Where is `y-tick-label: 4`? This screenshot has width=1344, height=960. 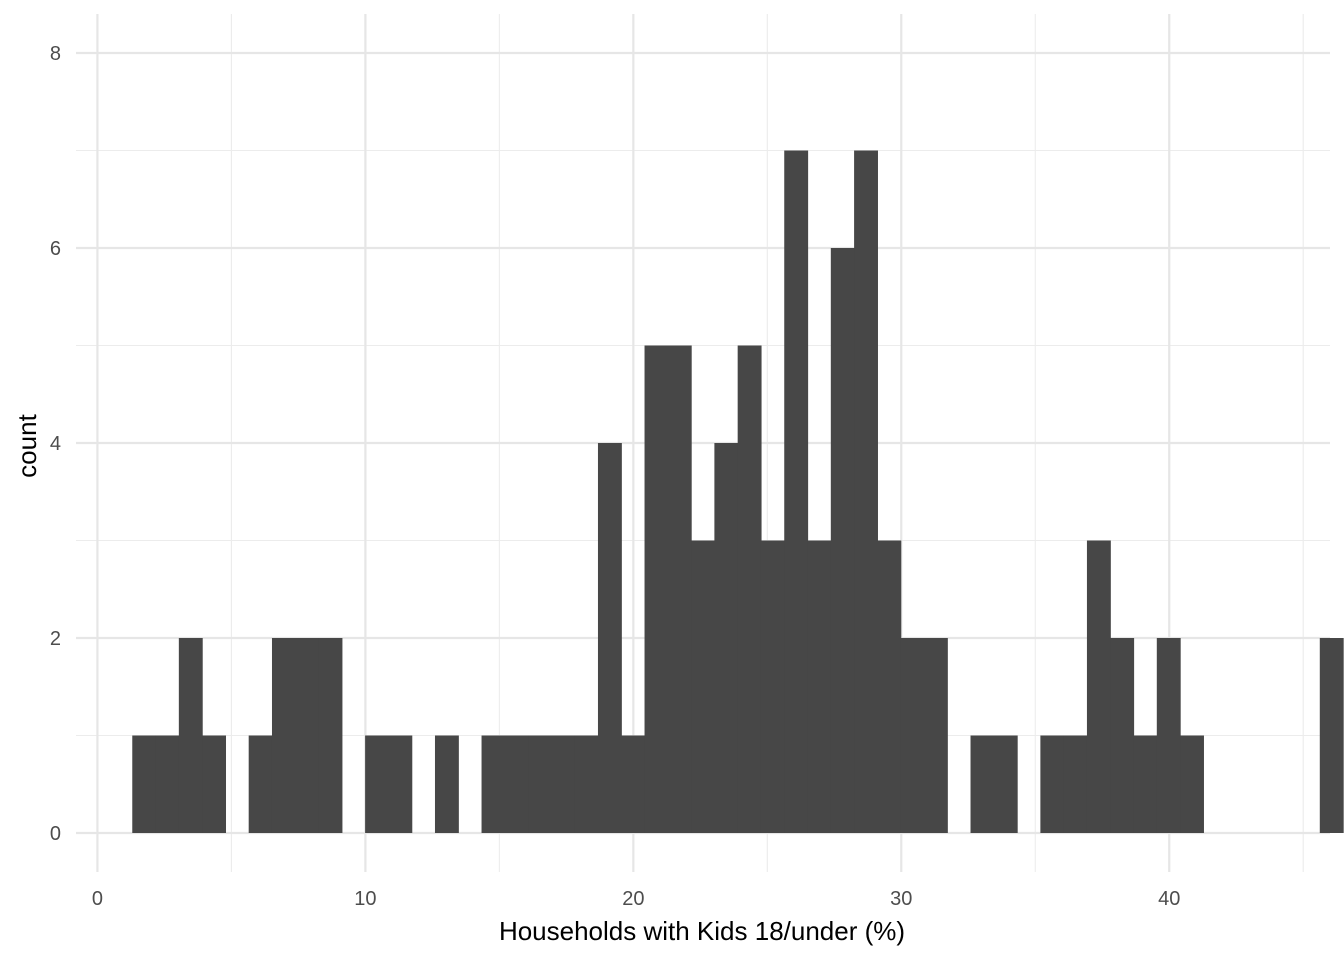
y-tick-label: 4 is located at coordinates (55, 444).